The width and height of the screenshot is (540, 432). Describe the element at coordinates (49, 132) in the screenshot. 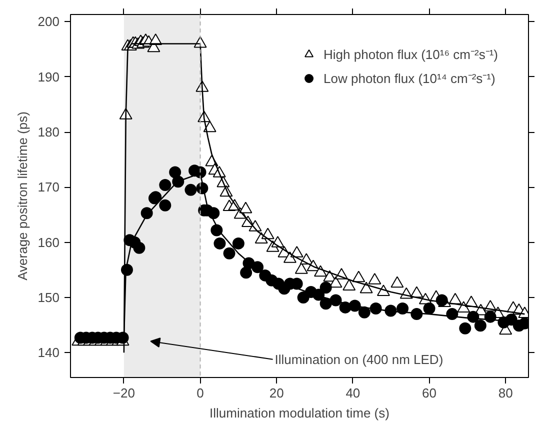

I see `y-tick-label: 180` at that location.